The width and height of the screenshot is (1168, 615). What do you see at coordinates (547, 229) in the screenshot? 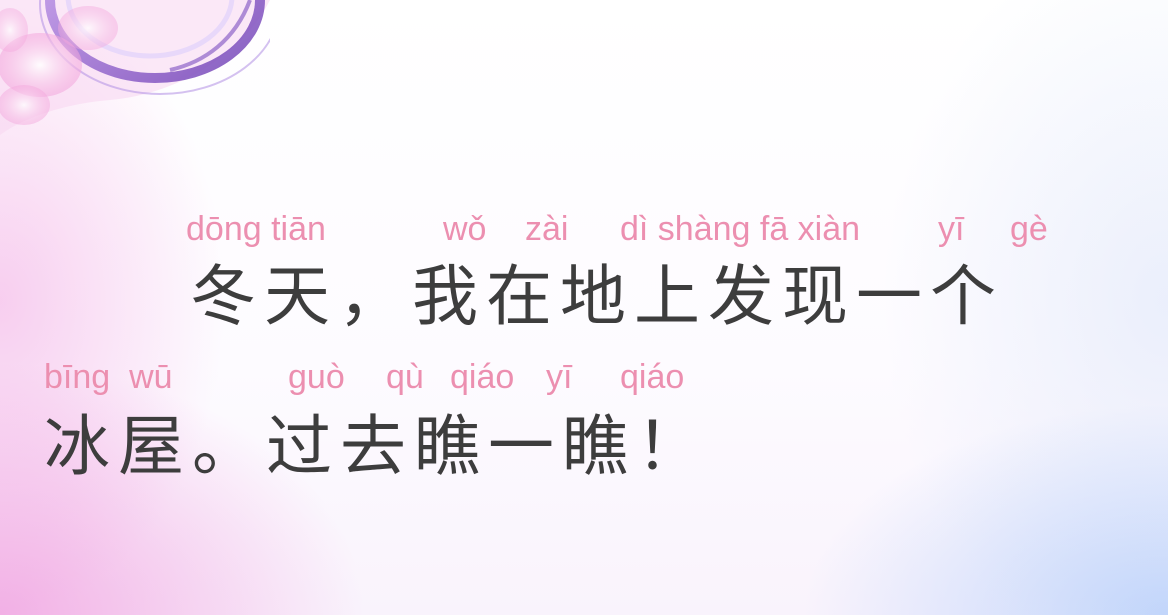
I see `pinyin-zai: zài` at bounding box center [547, 229].